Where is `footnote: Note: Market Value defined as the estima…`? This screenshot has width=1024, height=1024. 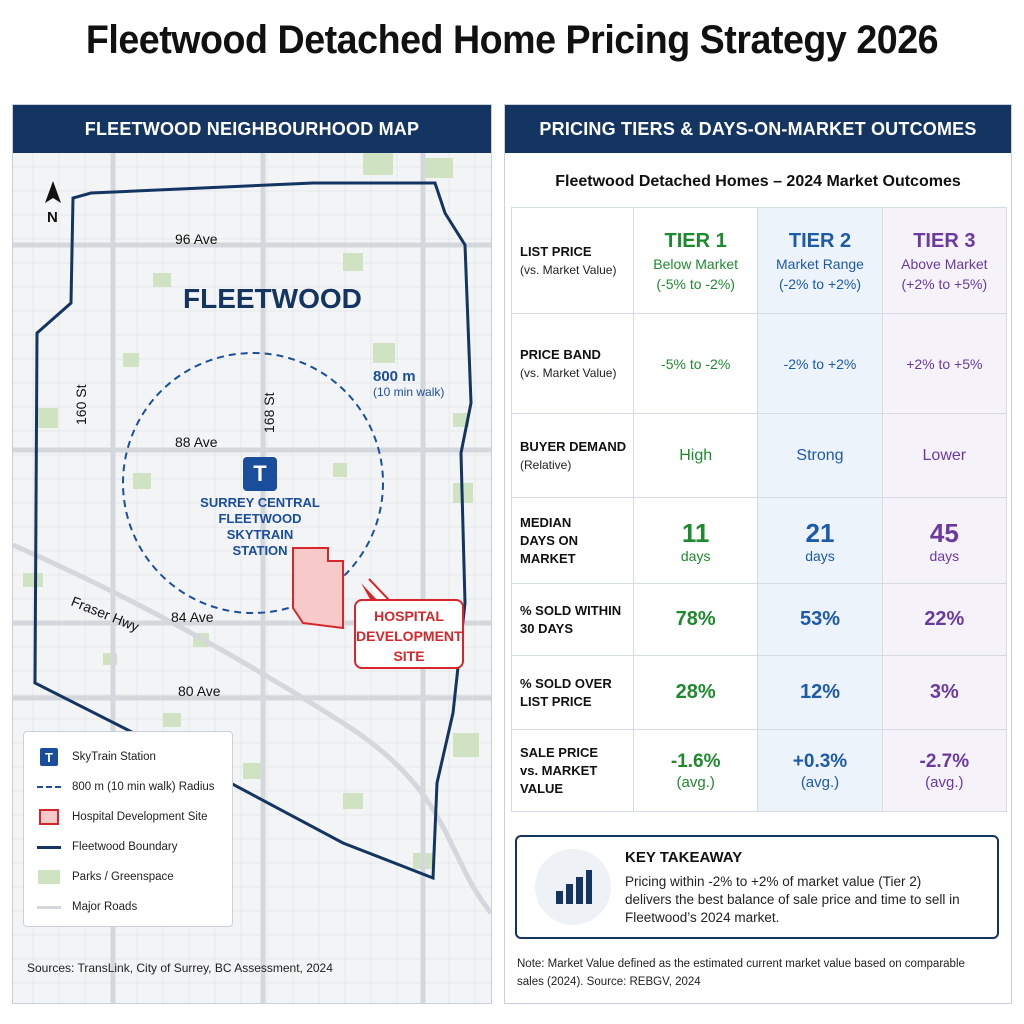 footnote: Note: Market Value defined as the estima… is located at coordinates (741, 973).